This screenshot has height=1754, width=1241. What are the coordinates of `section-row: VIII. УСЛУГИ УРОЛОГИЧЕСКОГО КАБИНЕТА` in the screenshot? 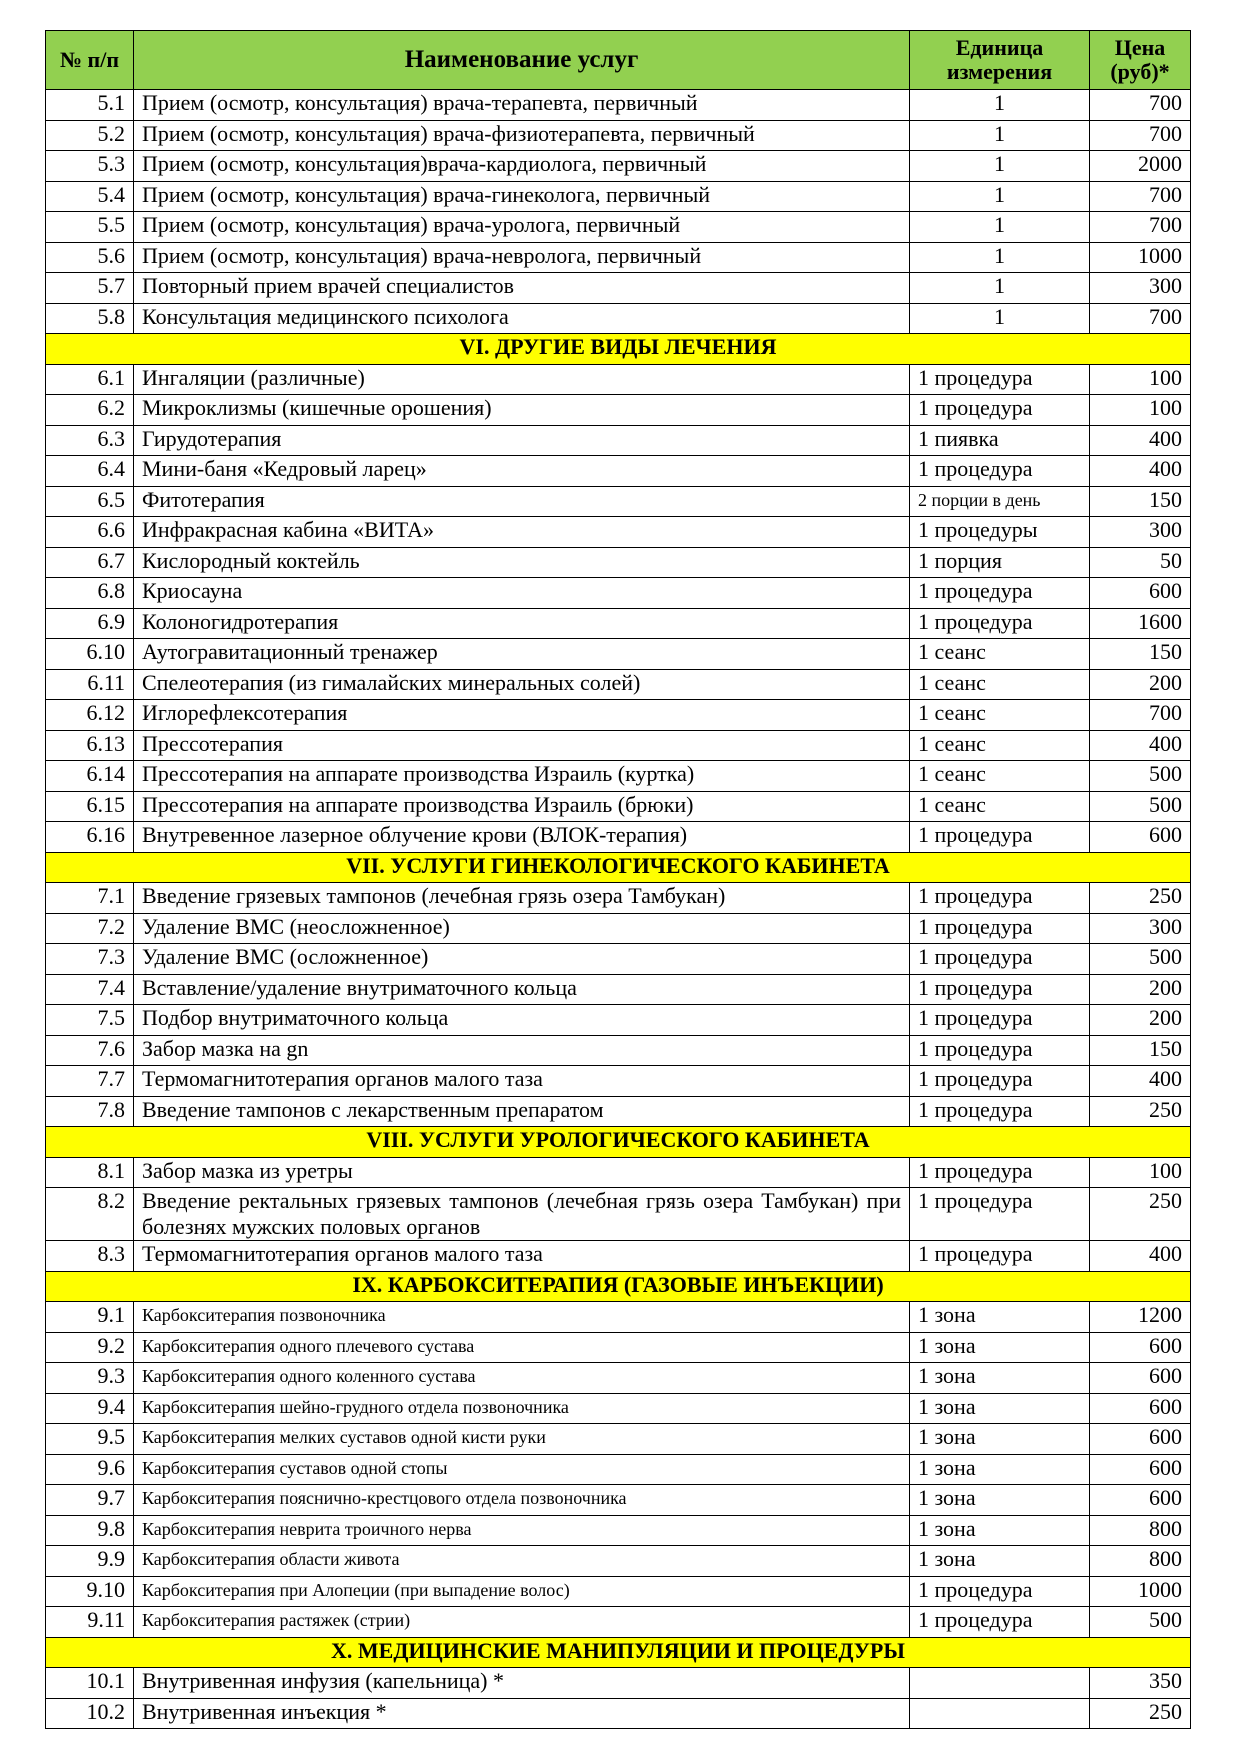 It's located at (618, 1142).